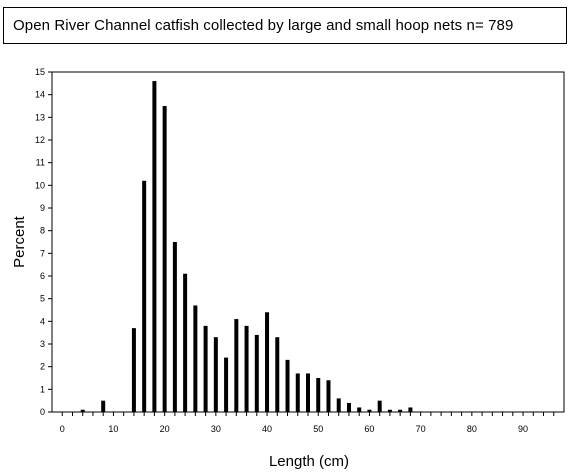 Image resolution: width=570 pixels, height=475 pixels. What do you see at coordinates (19, 241) in the screenshot?
I see `y-axis-label: Percent` at bounding box center [19, 241].